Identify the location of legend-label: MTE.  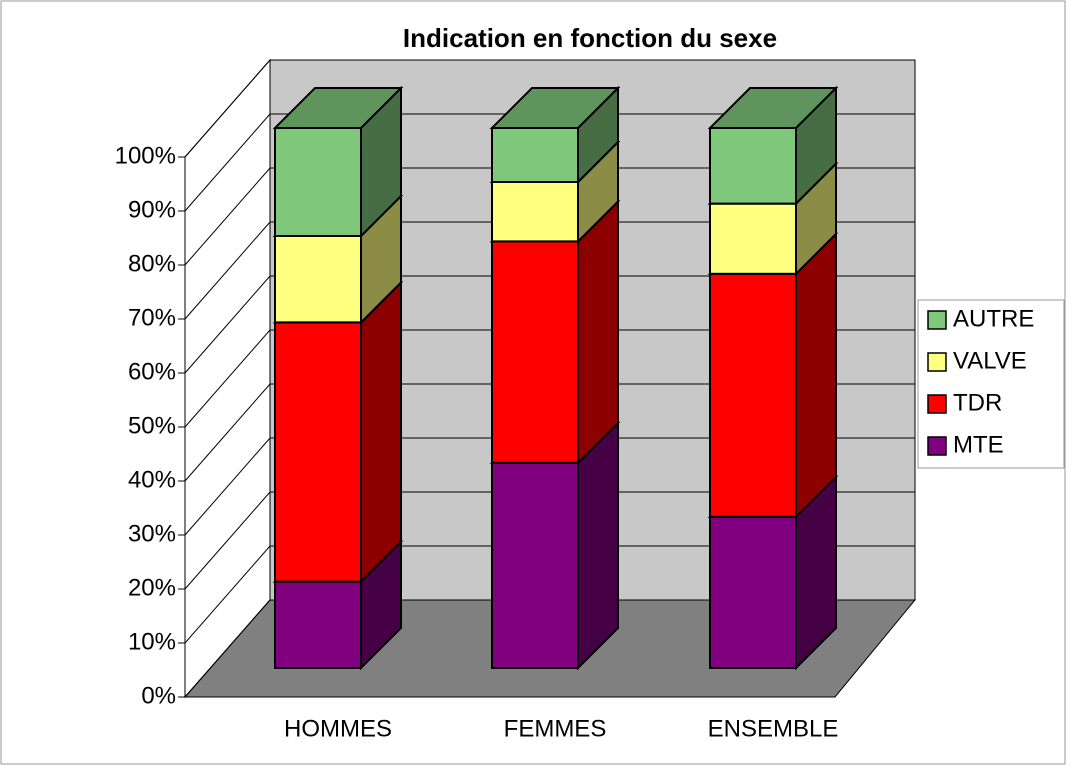
(978, 444).